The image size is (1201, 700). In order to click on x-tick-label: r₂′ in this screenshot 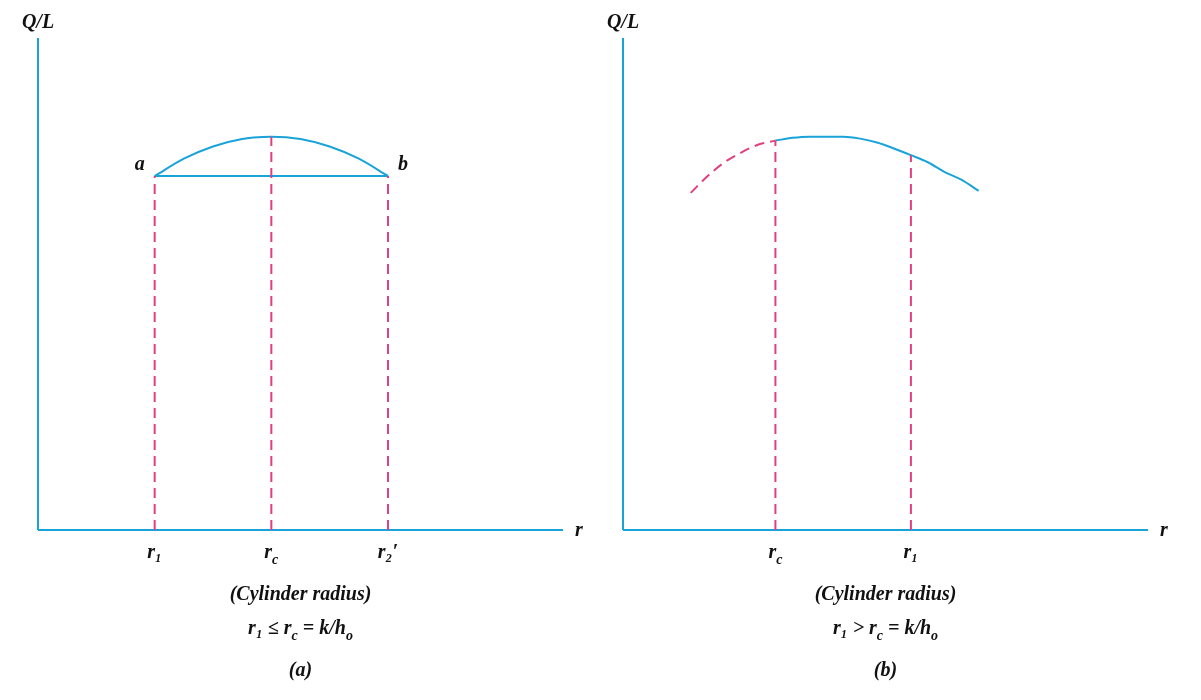, I will do `click(388, 551)`.